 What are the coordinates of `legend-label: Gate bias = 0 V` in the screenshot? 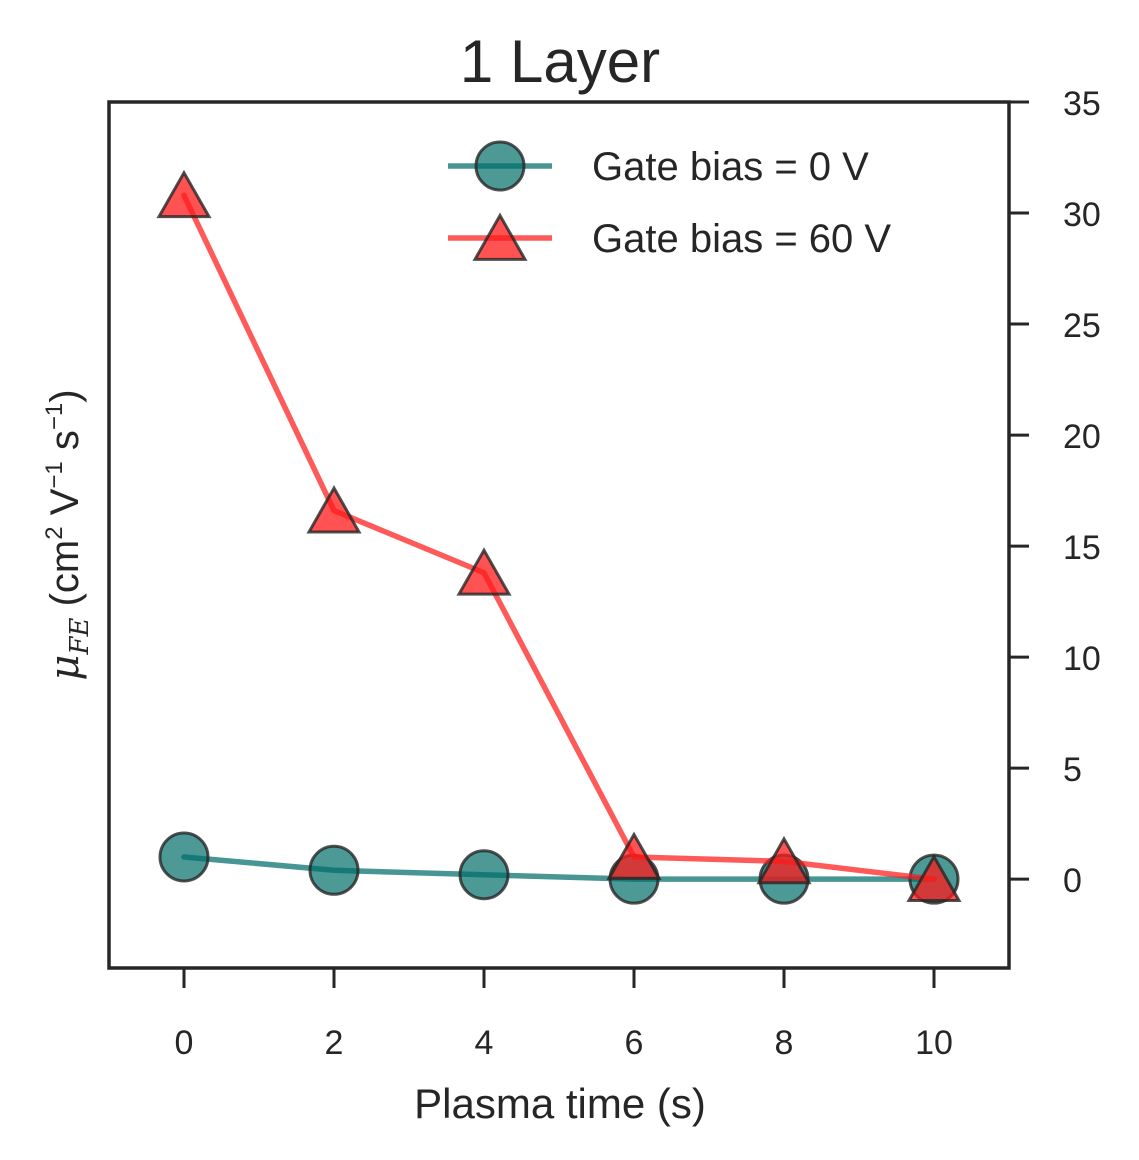 It's located at (730, 167).